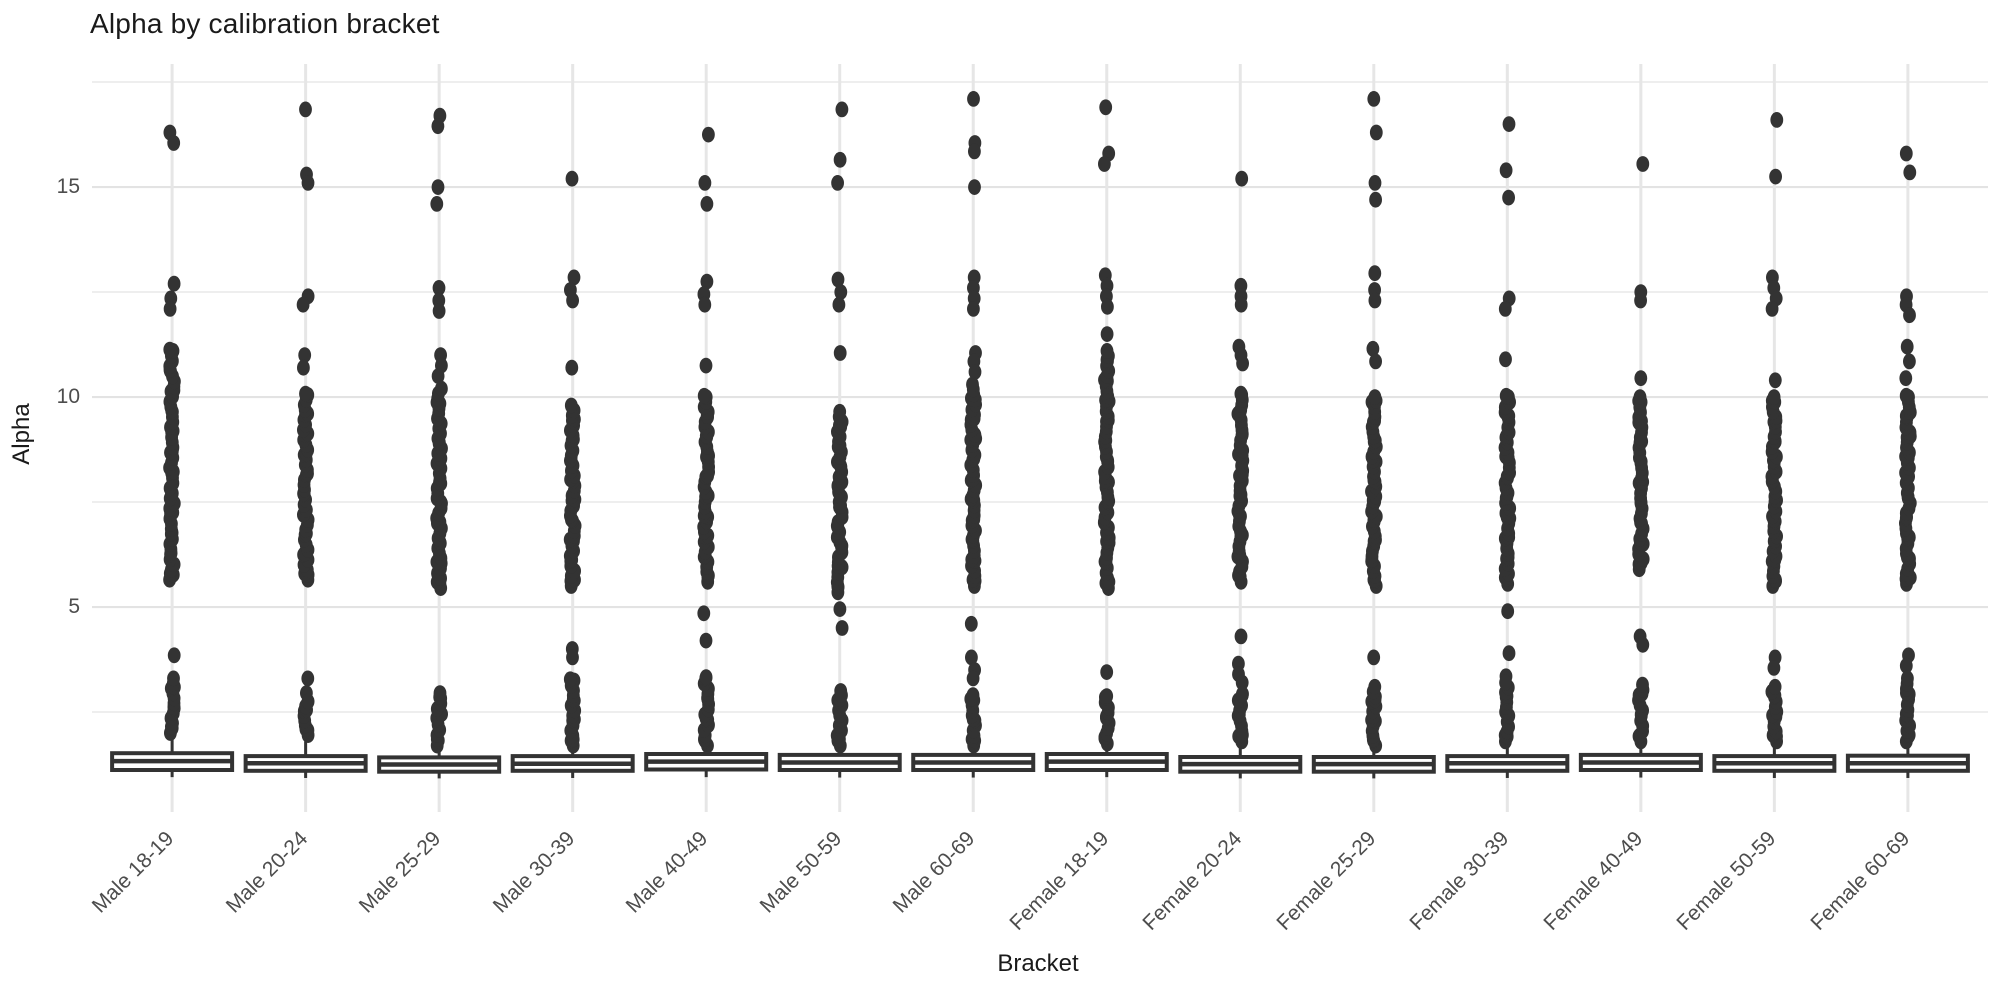  I want to click on y-tick-label: 15, so click(68, 187).